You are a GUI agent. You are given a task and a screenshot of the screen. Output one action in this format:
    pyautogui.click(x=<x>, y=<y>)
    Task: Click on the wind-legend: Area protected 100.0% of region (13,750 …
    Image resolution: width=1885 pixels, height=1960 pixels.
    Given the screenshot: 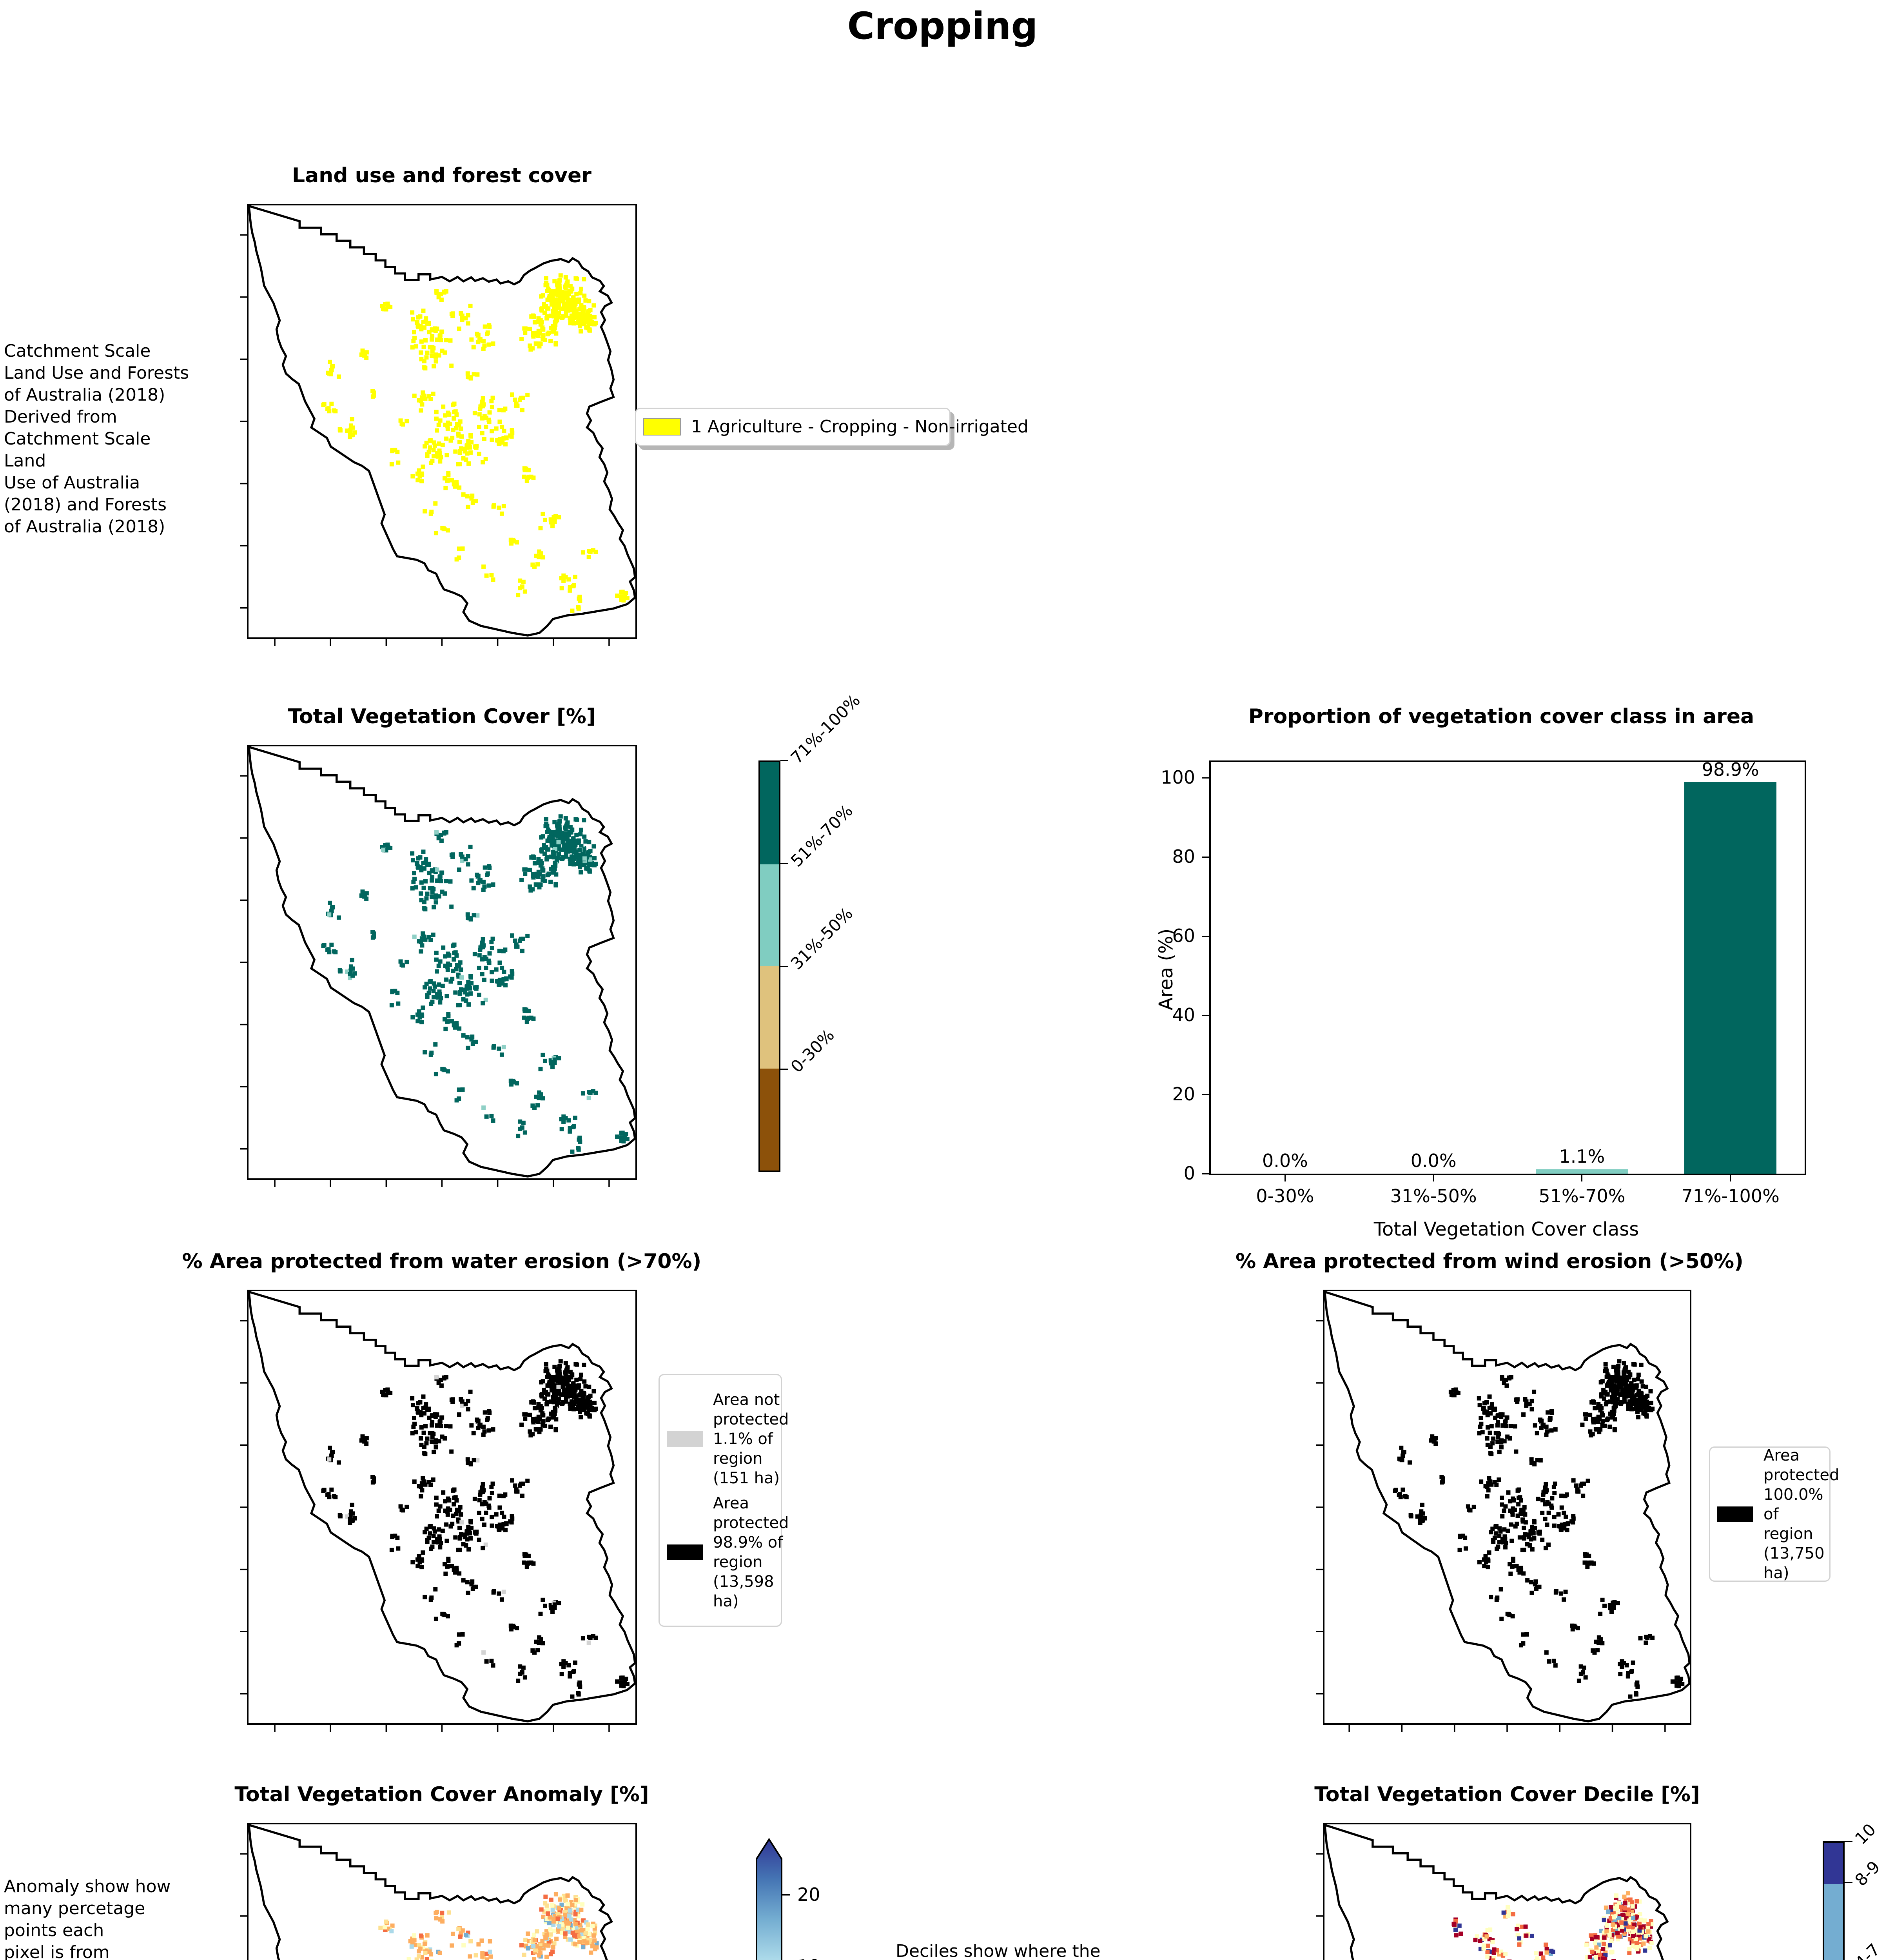 What is the action you would take?
    pyautogui.click(x=1774, y=1514)
    